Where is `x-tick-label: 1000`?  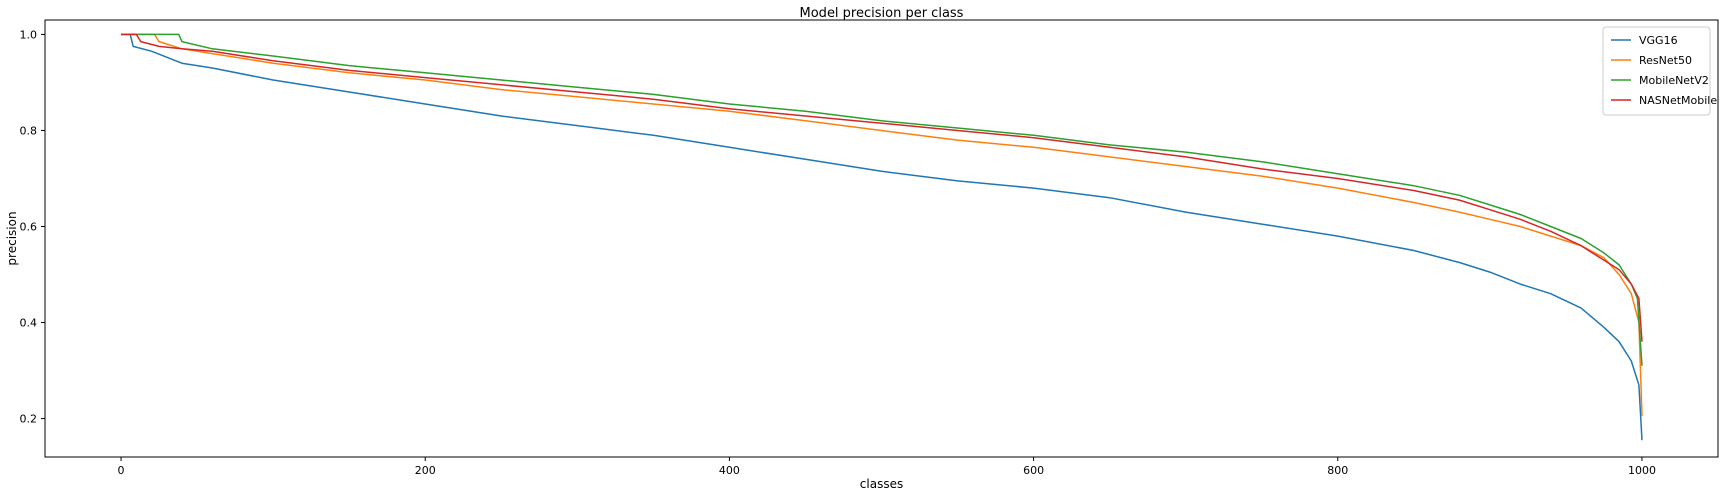
x-tick-label: 1000 is located at coordinates (1642, 470).